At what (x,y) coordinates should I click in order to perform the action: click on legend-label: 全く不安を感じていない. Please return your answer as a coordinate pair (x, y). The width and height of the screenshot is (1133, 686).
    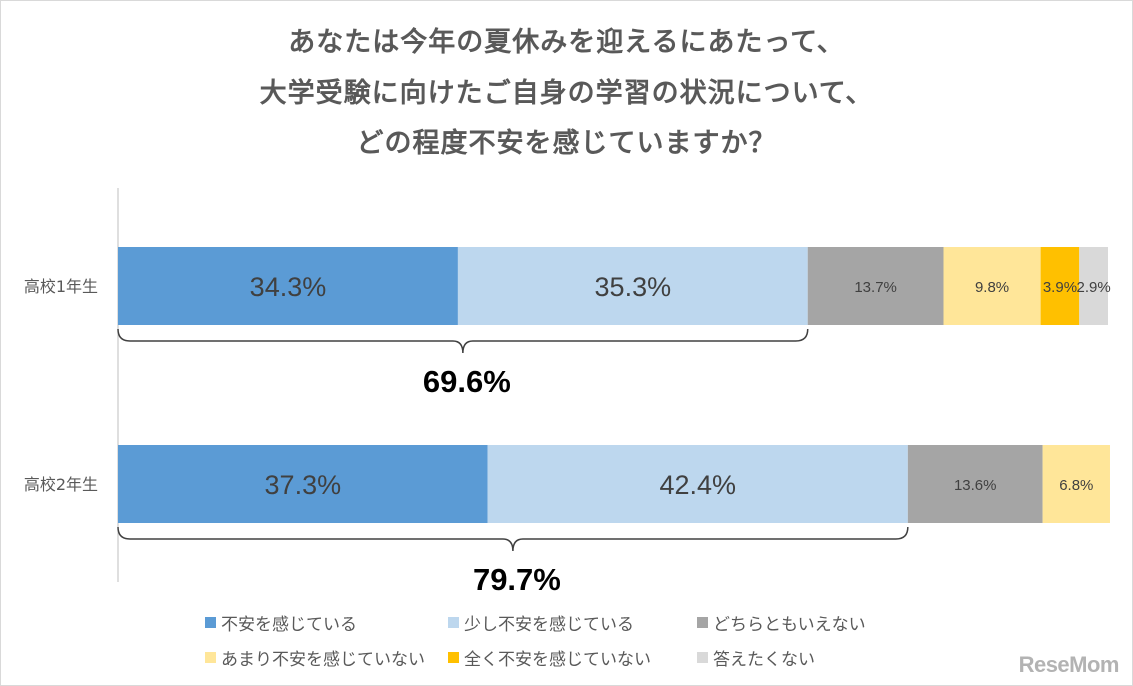
    Looking at the image, I should click on (557, 659).